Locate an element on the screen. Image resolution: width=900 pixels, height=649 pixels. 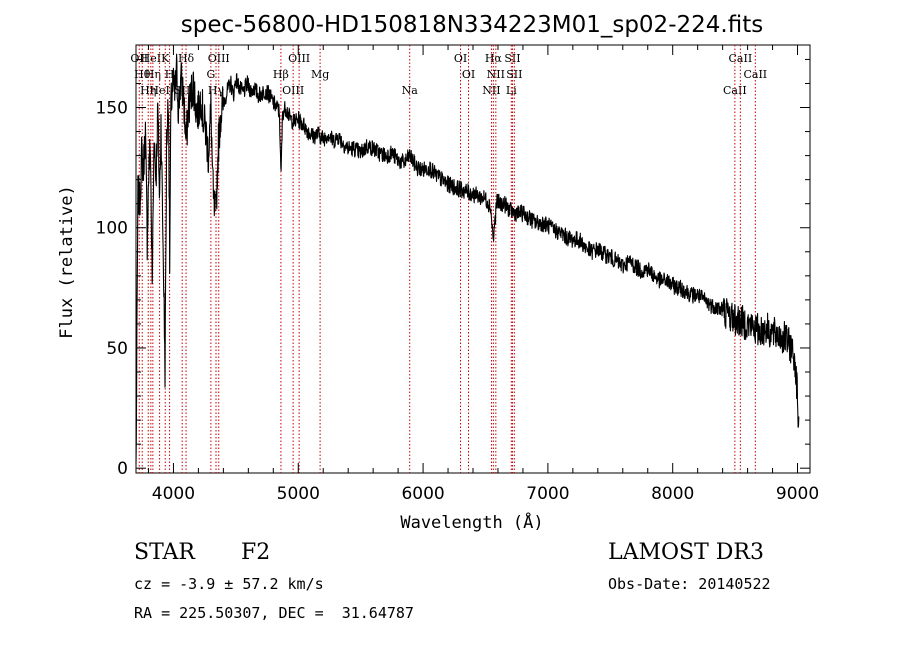
line-label: G is located at coordinates (210, 74).